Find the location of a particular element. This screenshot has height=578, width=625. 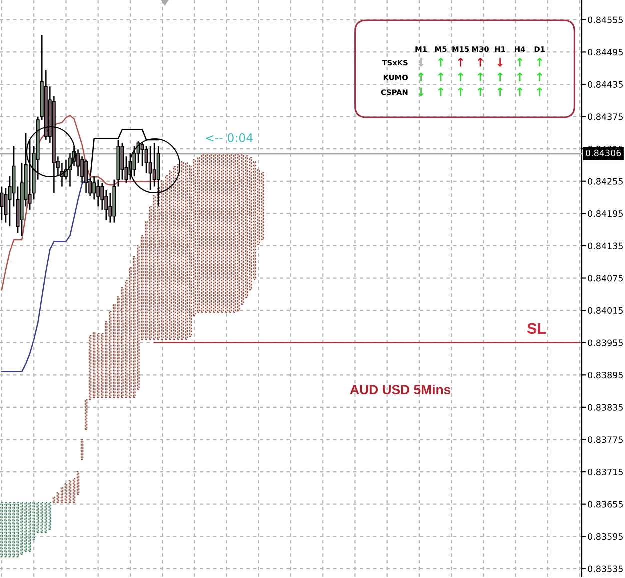

y-tick-label: 0.83595 is located at coordinates (605, 536).